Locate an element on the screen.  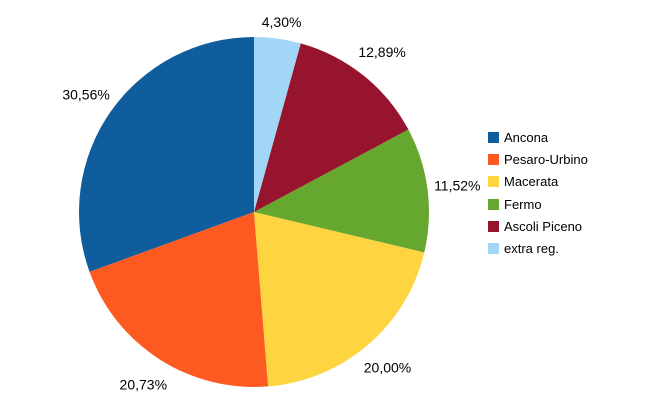
pie-slice-extra-reg is located at coordinates (277, 124).